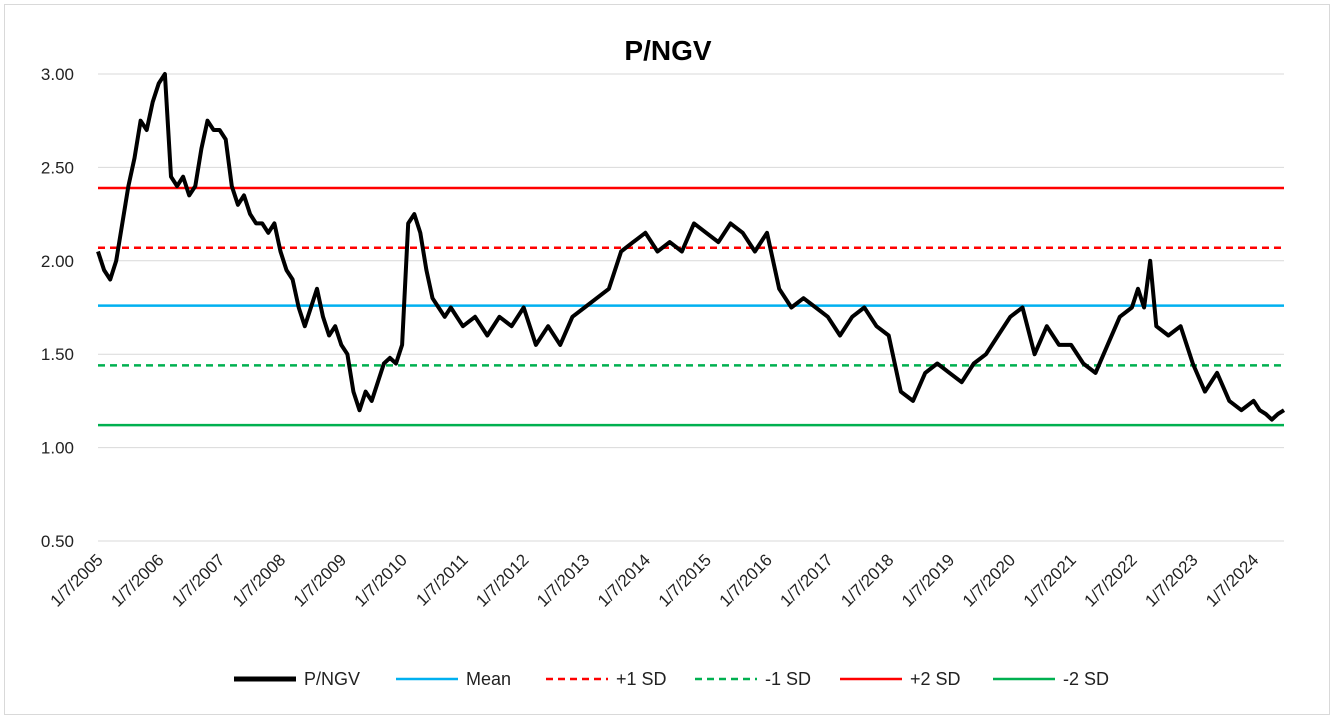  I want to click on y-tick-label: 0.50, so click(57, 541).